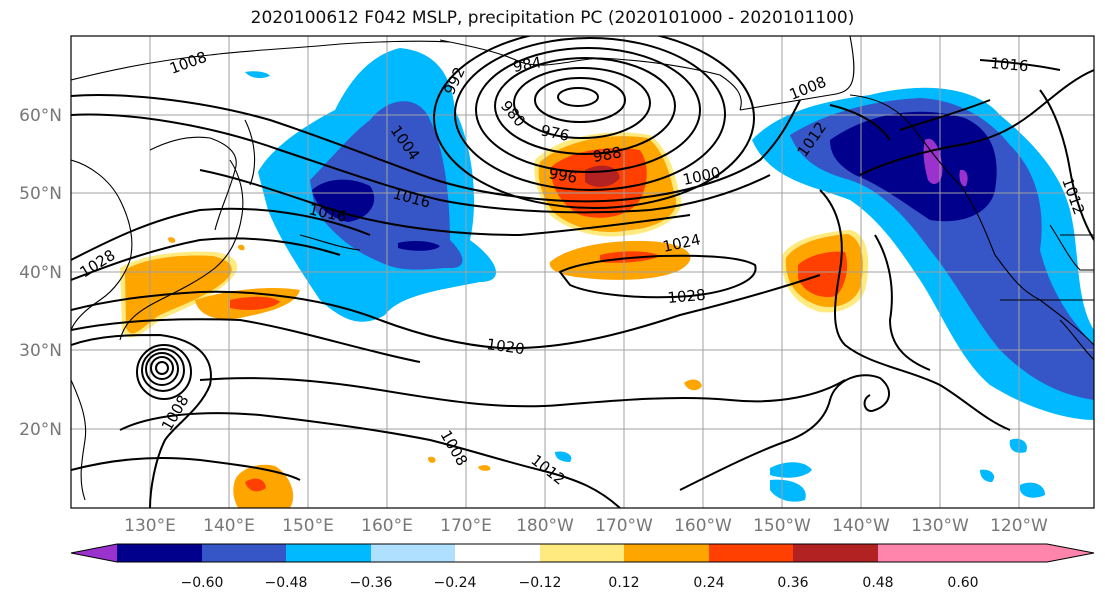 The width and height of the screenshot is (1105, 601). I want to click on lat-label: 60°N, so click(40, 116).